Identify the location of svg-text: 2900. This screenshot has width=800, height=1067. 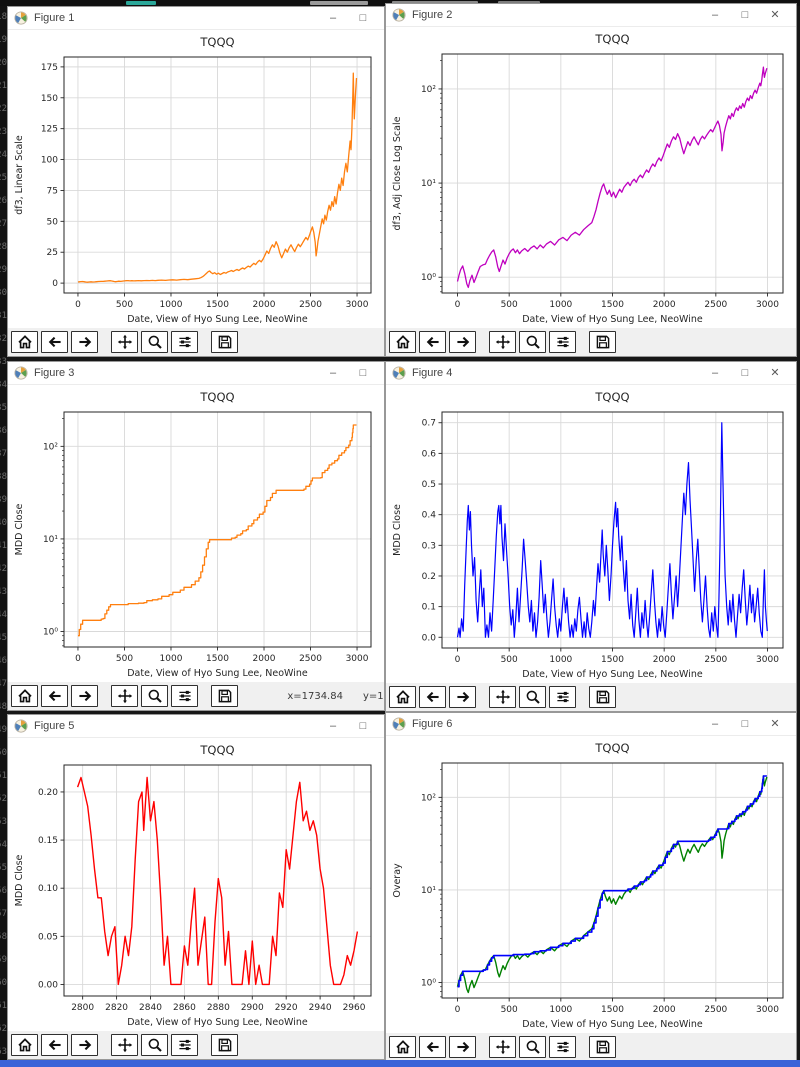
(252, 1008).